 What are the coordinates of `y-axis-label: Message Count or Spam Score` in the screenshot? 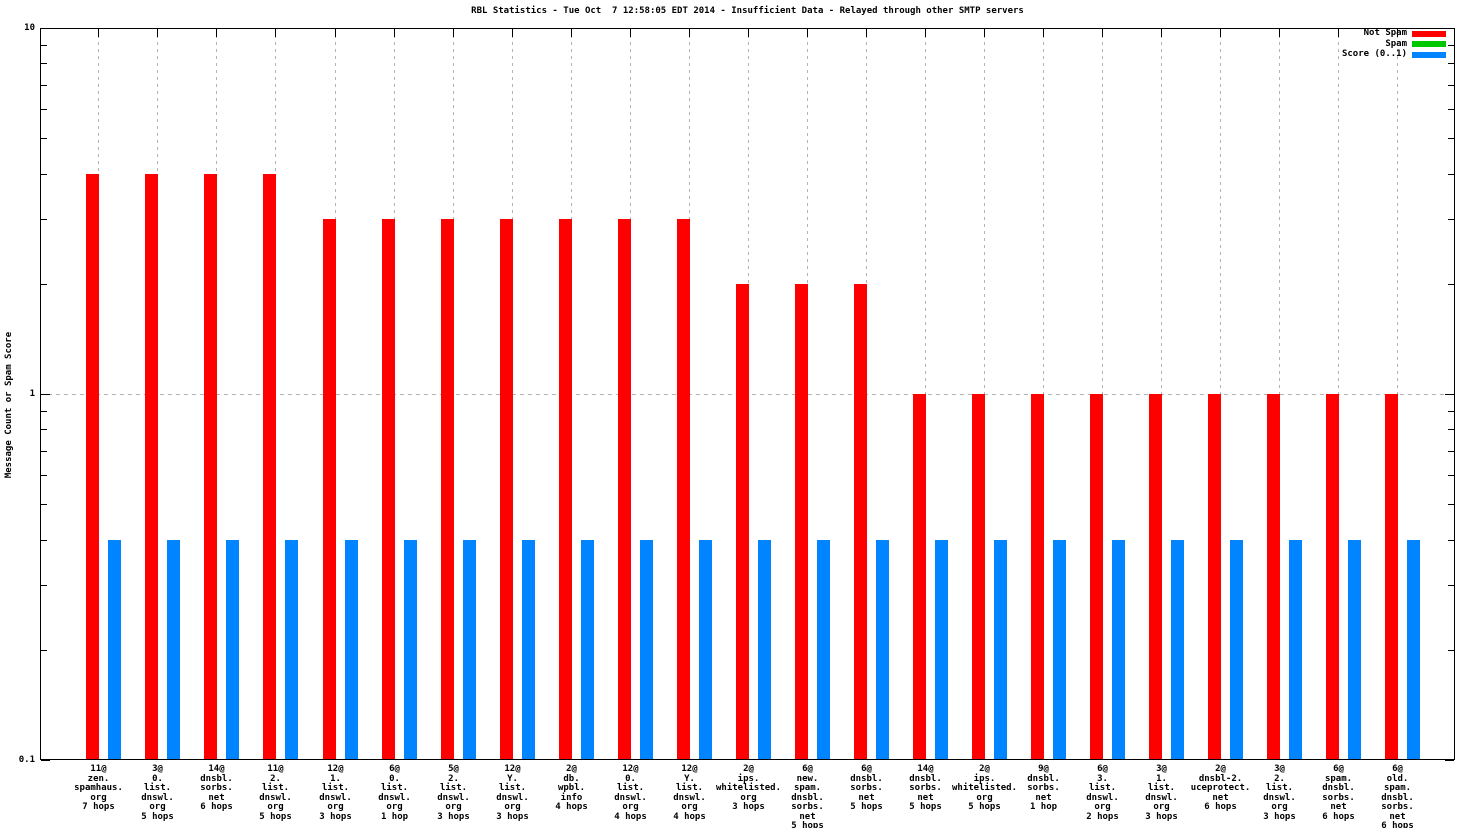 It's located at (9, 405).